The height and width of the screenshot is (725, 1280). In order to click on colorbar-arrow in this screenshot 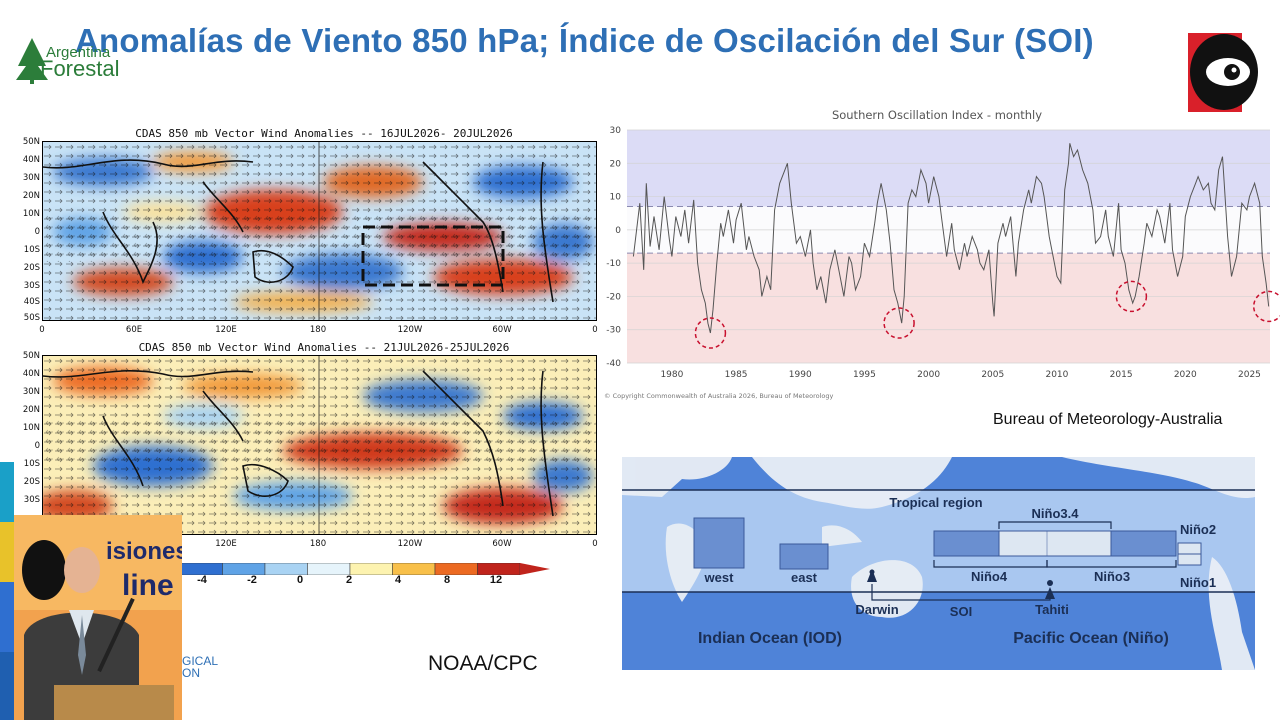, I will do `click(535, 569)`.